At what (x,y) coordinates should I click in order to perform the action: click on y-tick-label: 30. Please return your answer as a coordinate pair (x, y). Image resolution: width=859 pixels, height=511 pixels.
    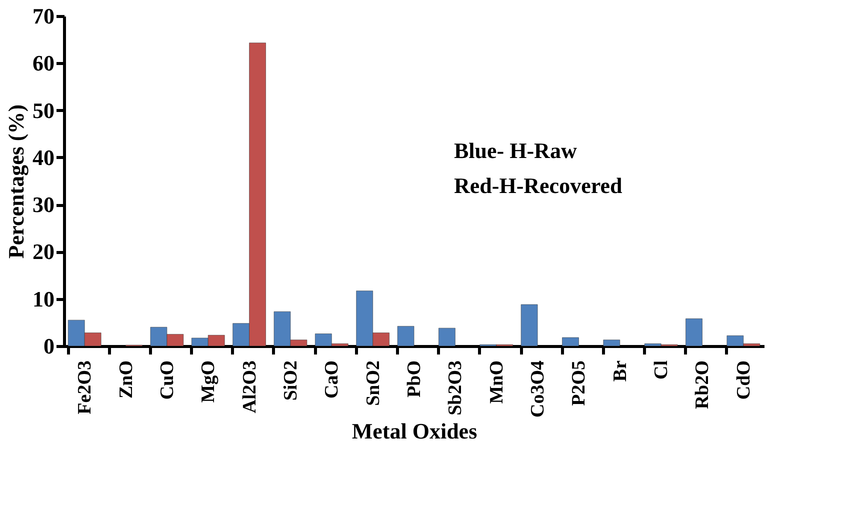
    Looking at the image, I should click on (43, 205).